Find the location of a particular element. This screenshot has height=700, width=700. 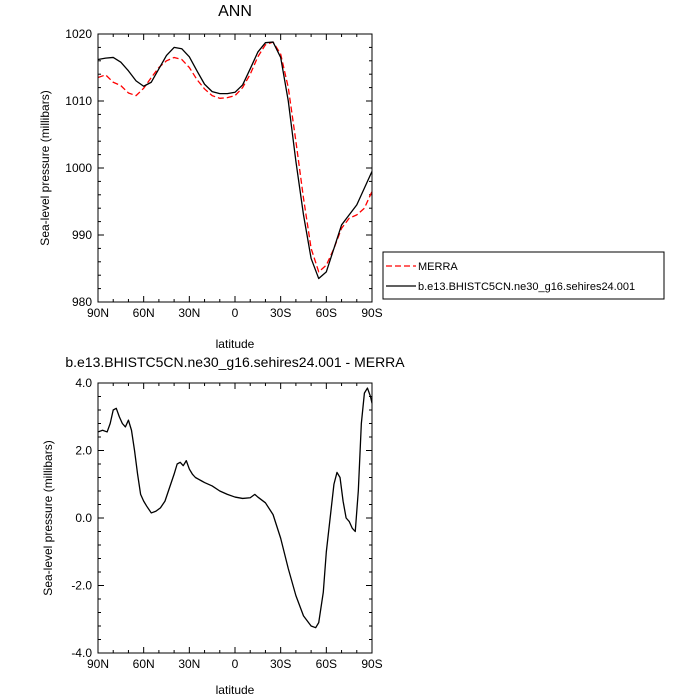

y-tick-label: 980 is located at coordinates (82, 302).